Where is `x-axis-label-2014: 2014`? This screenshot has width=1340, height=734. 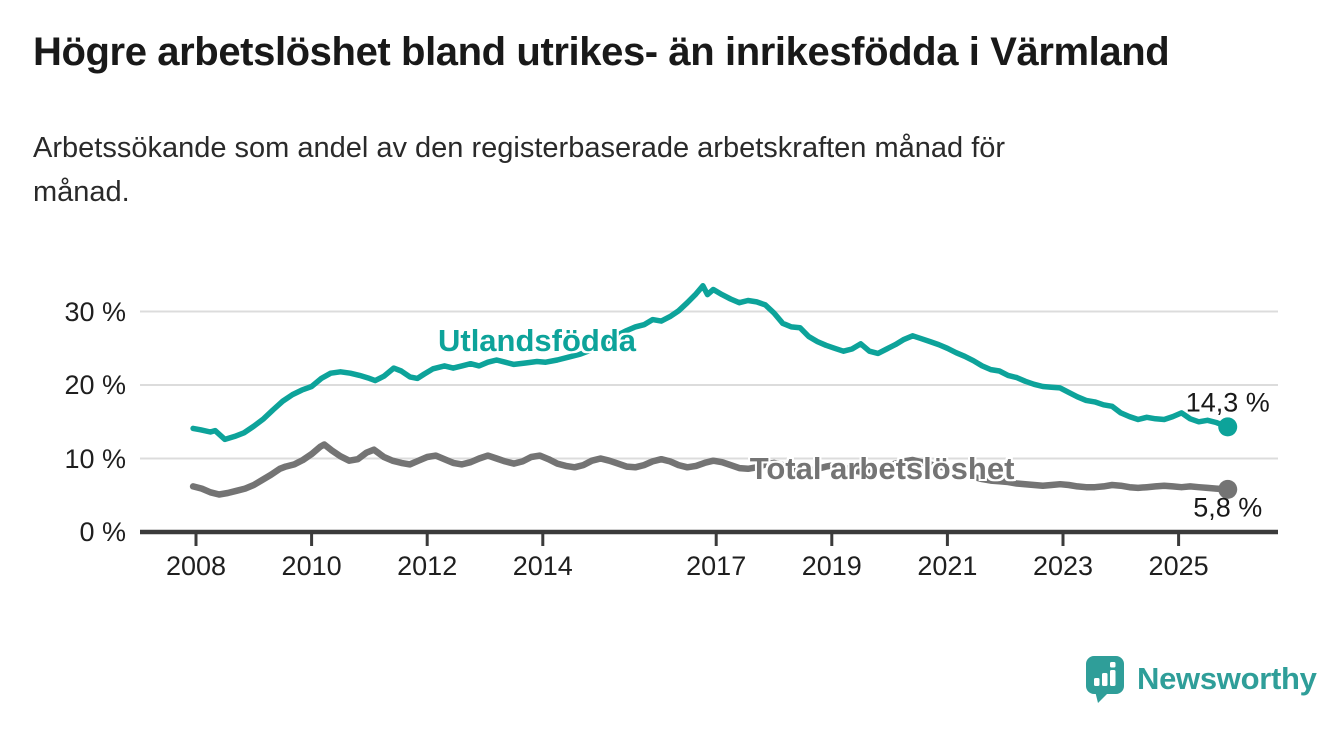
x-axis-label-2014: 2014 is located at coordinates (542, 566).